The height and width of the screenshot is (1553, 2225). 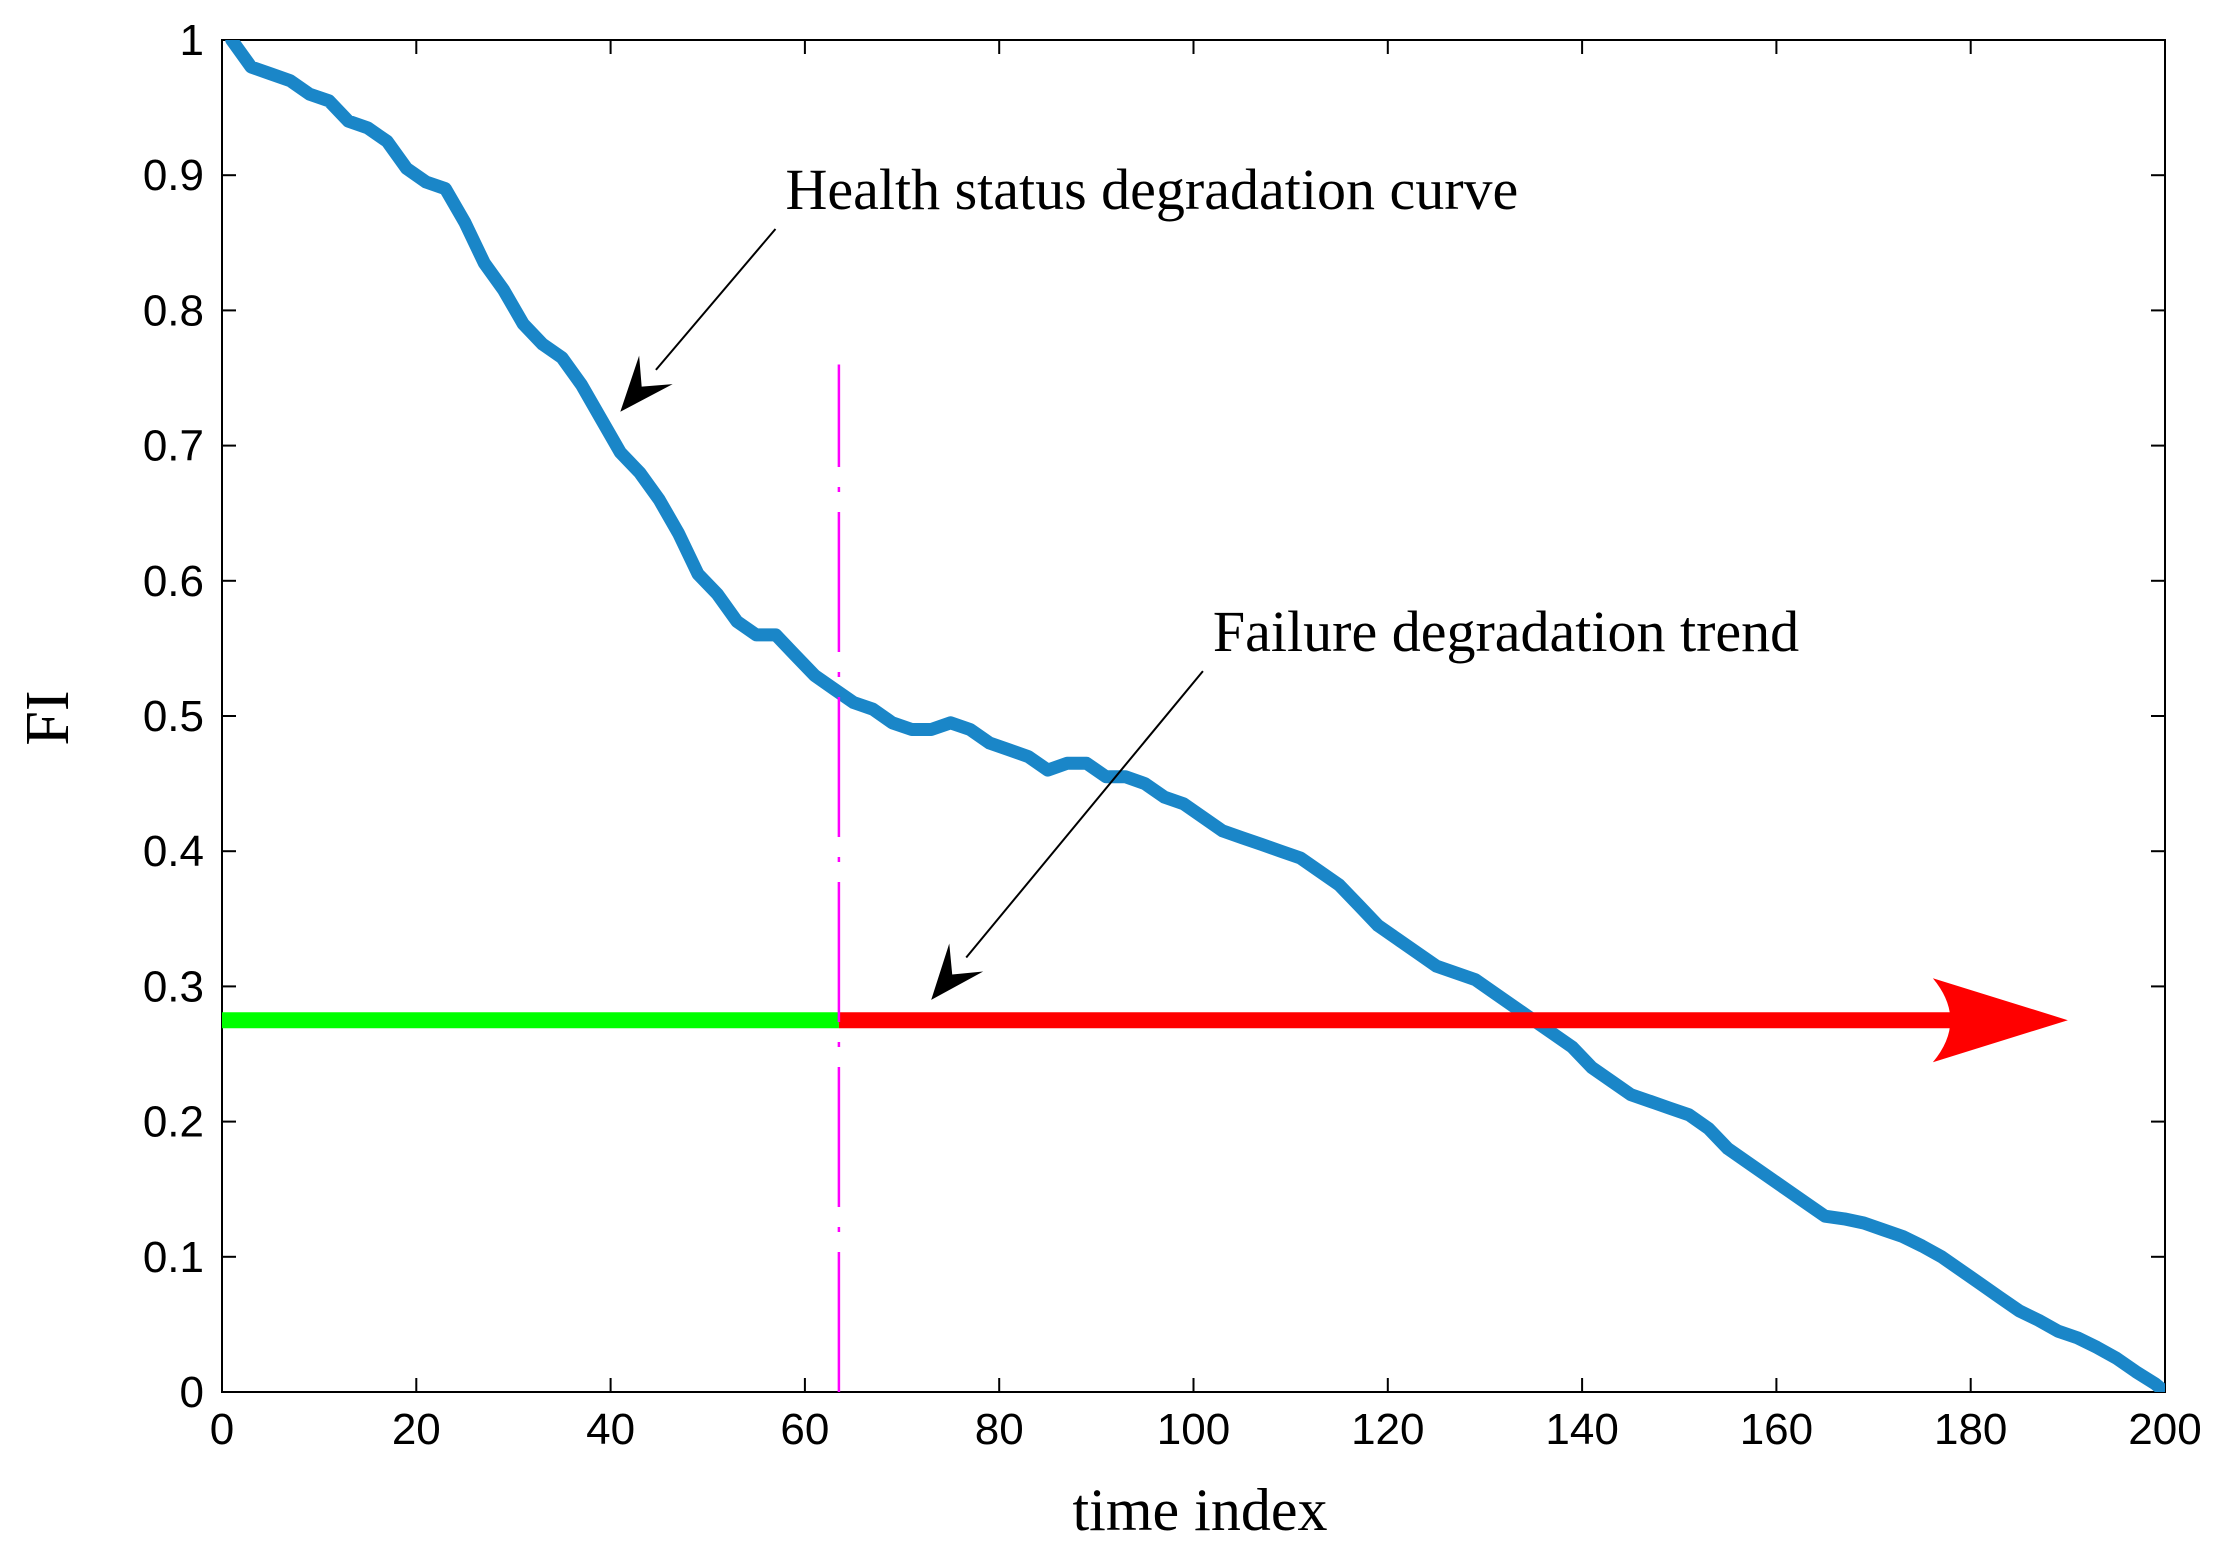 I want to click on failure-trend-arrowhead, so click(x=2000, y=1020).